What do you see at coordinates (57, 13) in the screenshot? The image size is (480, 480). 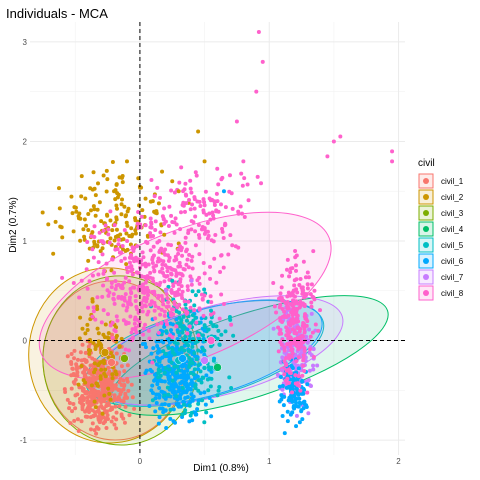 I see `chart-title: Individuals - MCA` at bounding box center [57, 13].